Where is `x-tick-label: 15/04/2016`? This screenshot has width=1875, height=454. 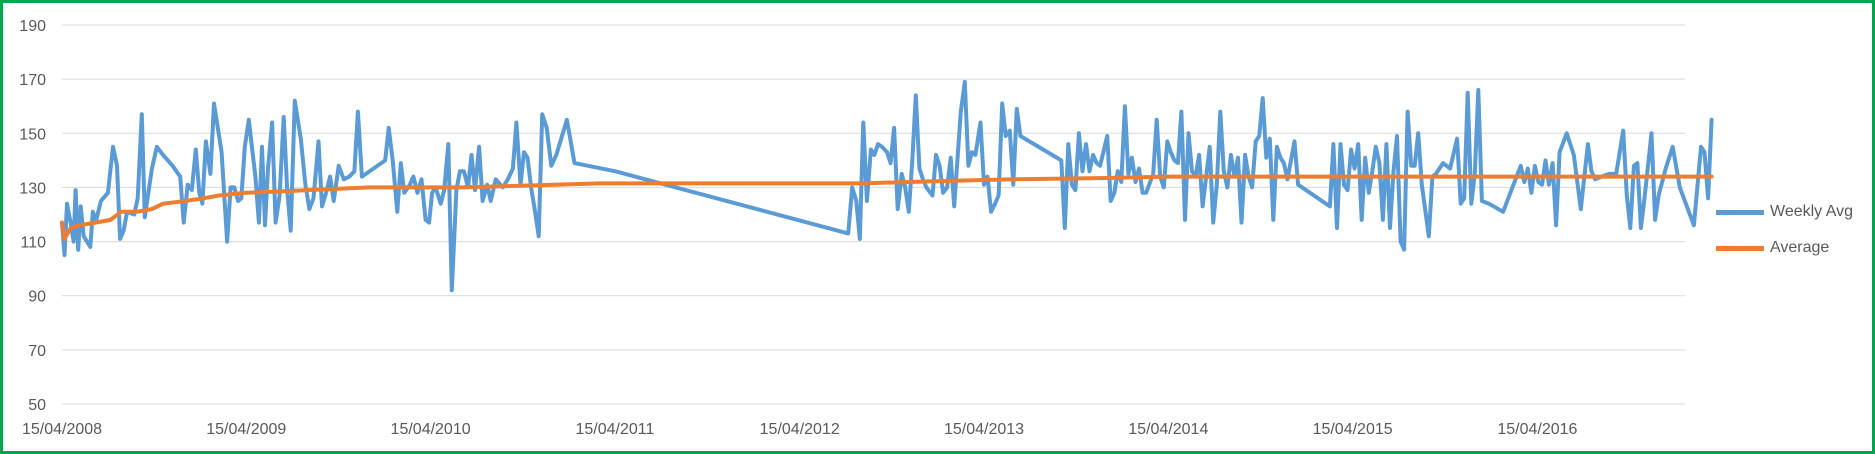
x-tick-label: 15/04/2016 is located at coordinates (1537, 429).